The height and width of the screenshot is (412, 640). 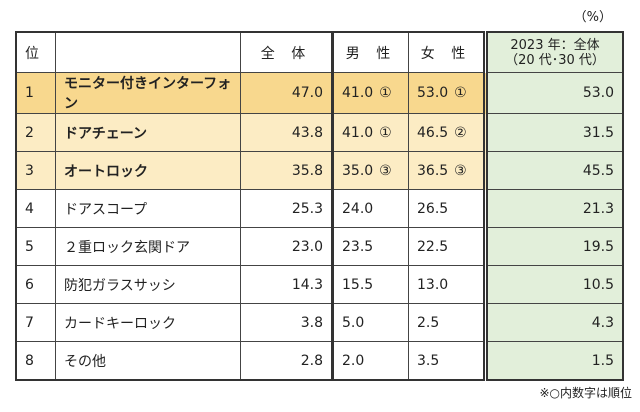 I want to click on item-label: オートロック, so click(x=106, y=171).